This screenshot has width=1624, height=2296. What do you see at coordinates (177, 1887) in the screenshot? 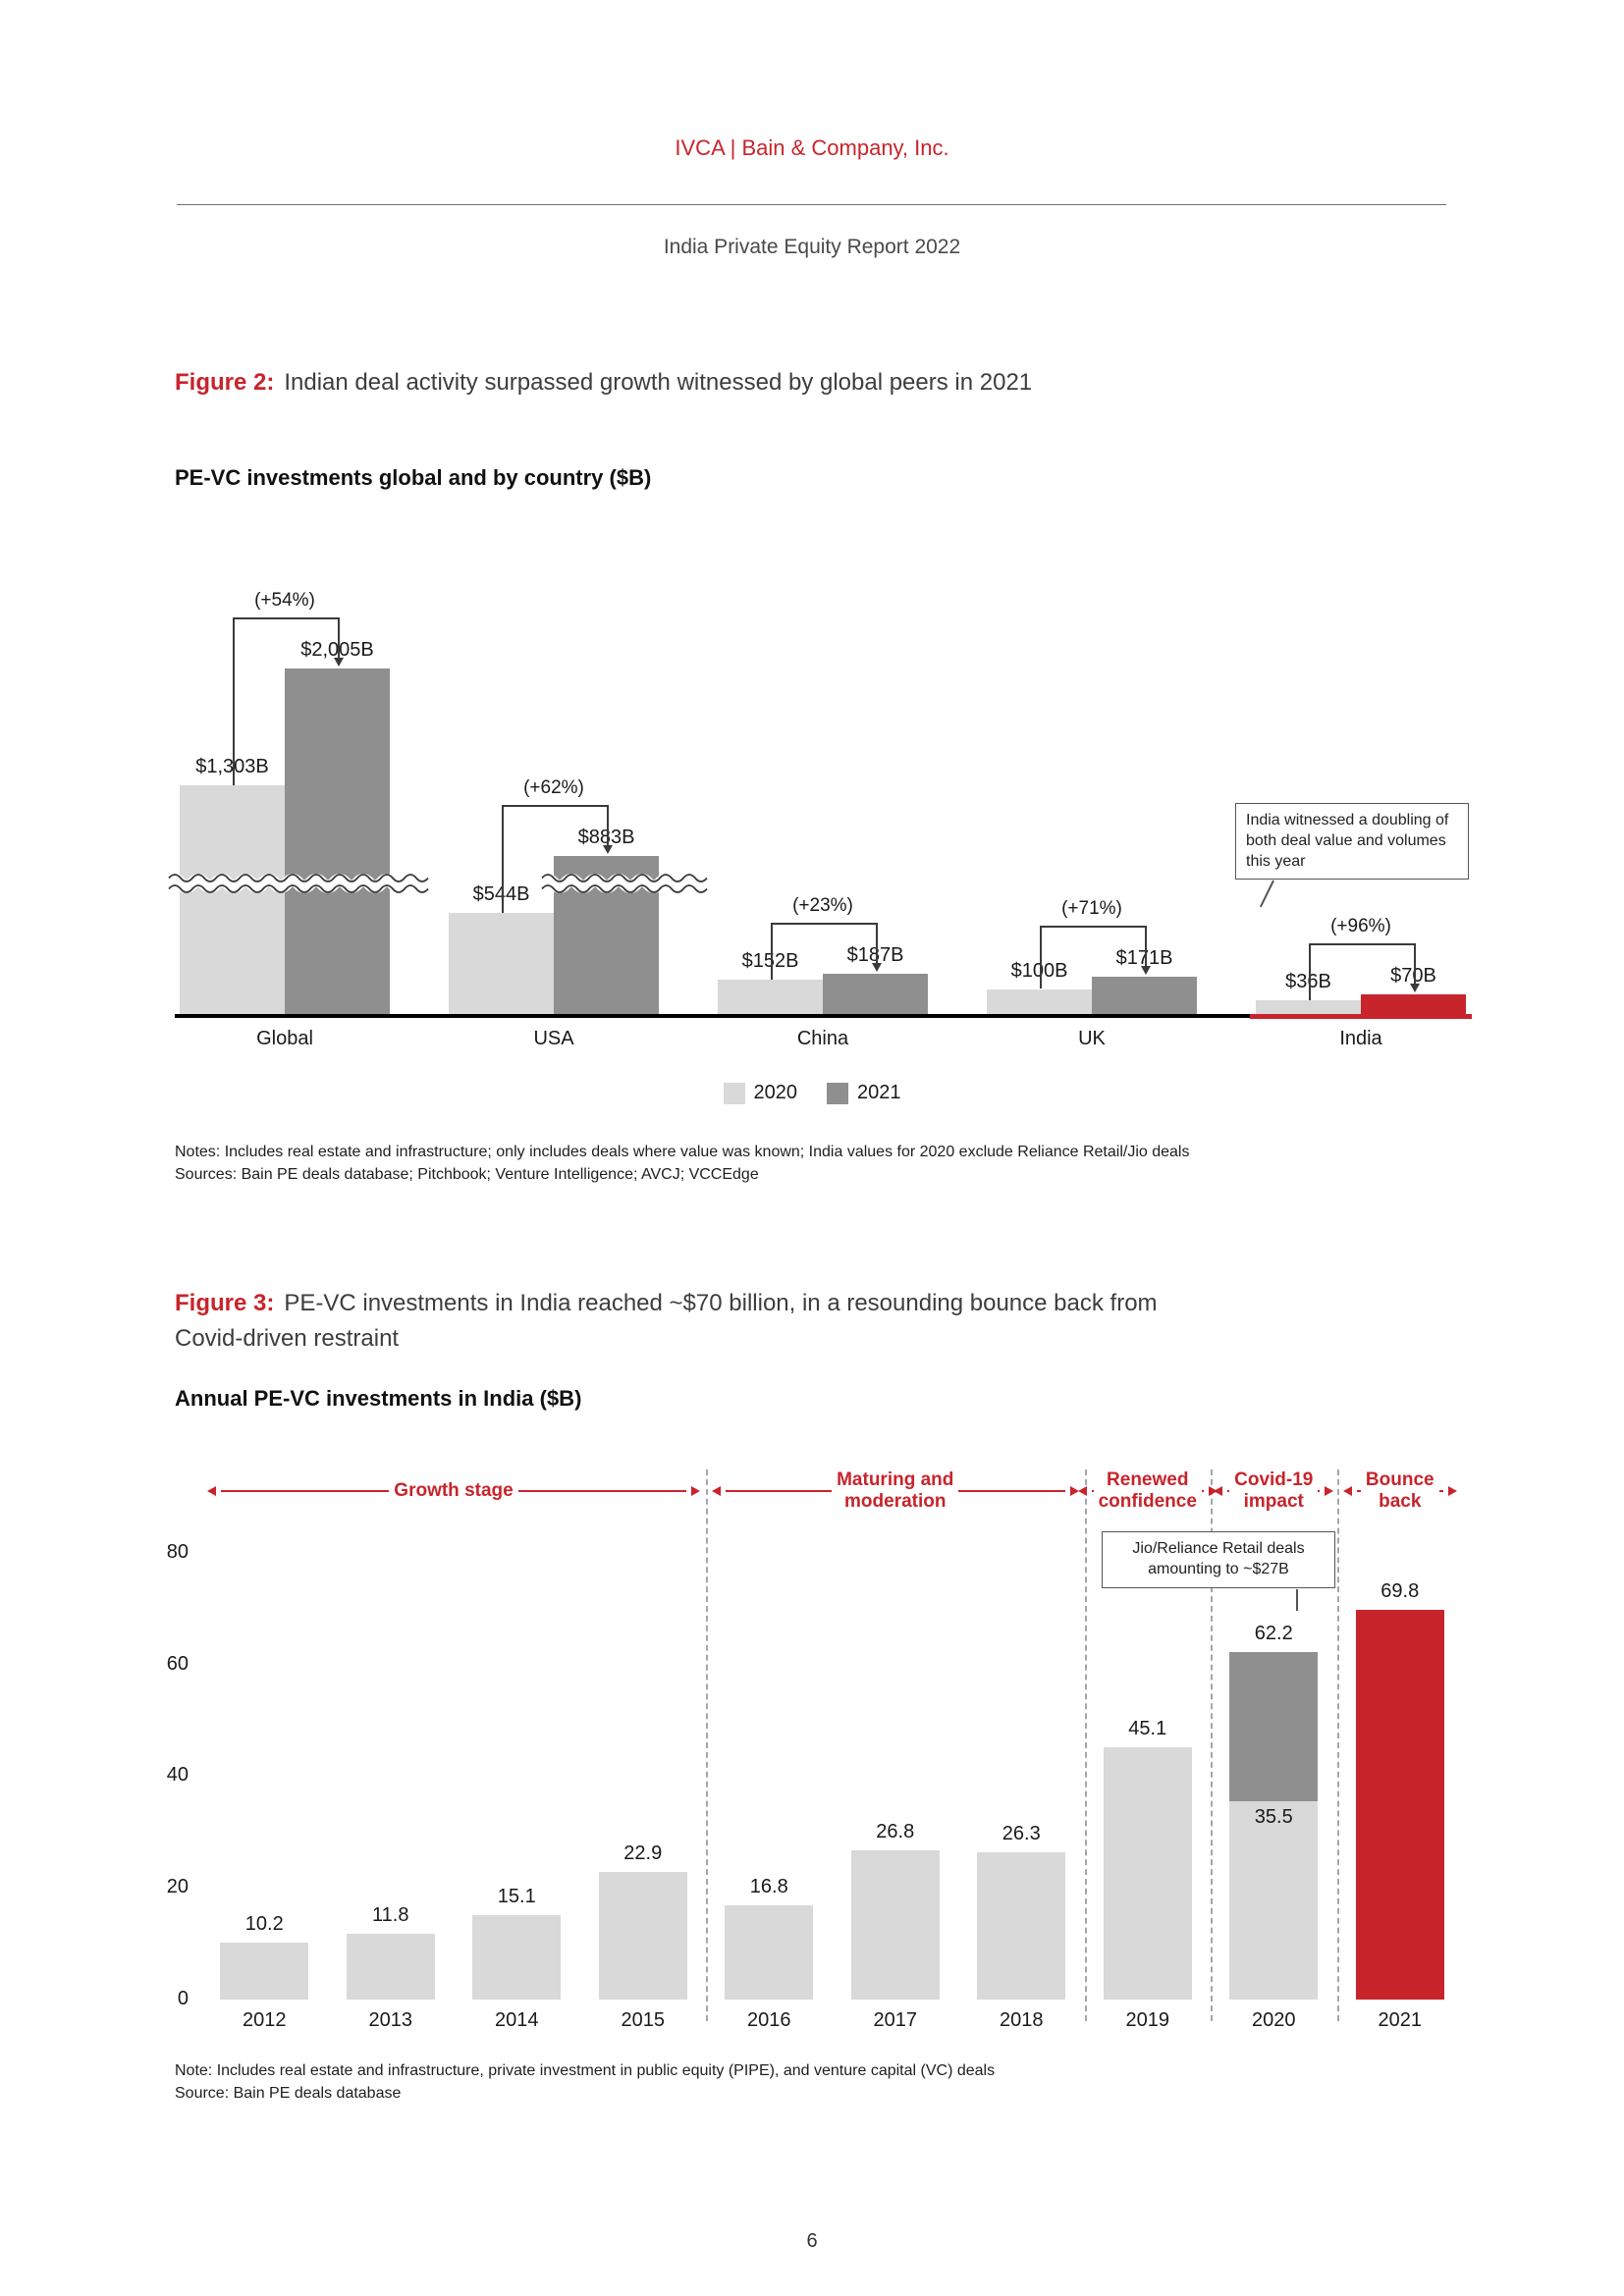
I see `y-tick-label-20: 20` at bounding box center [177, 1887].